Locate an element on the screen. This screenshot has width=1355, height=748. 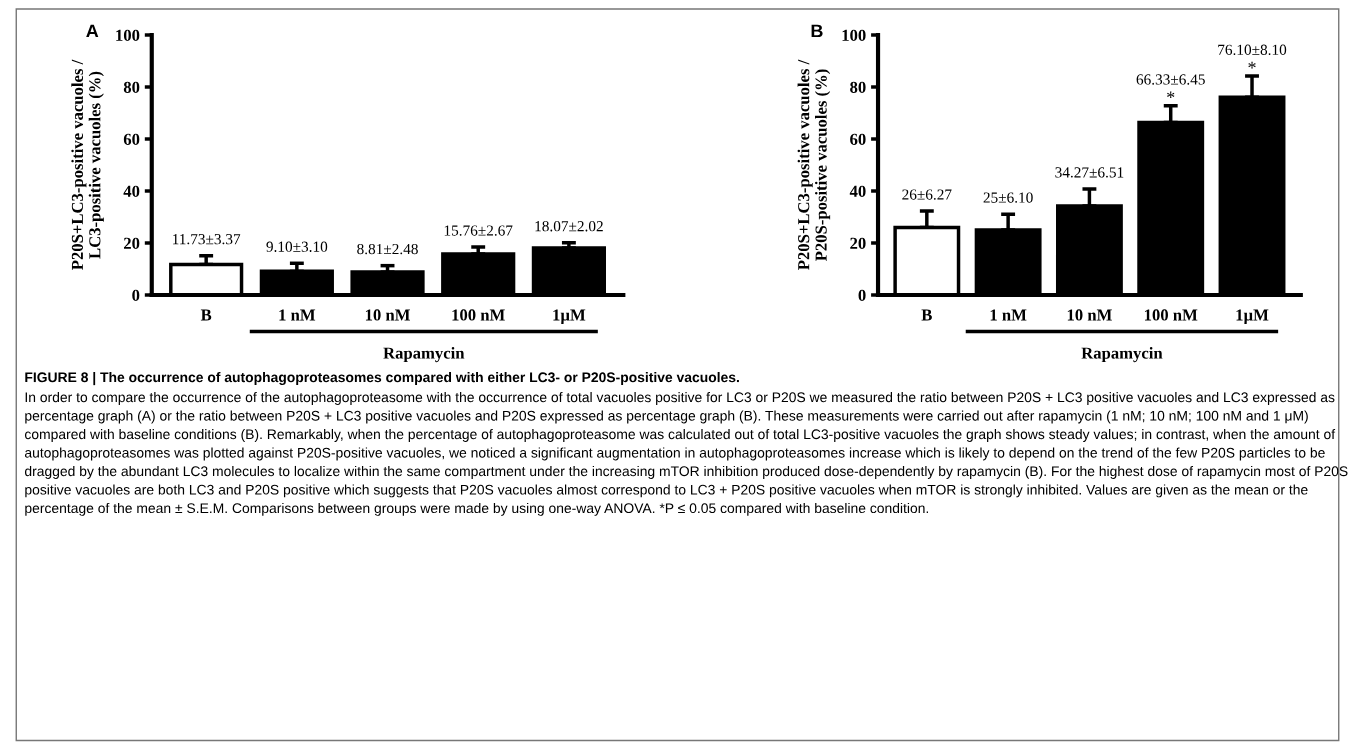
data-label: 18.07±2.02 is located at coordinates (569, 226).